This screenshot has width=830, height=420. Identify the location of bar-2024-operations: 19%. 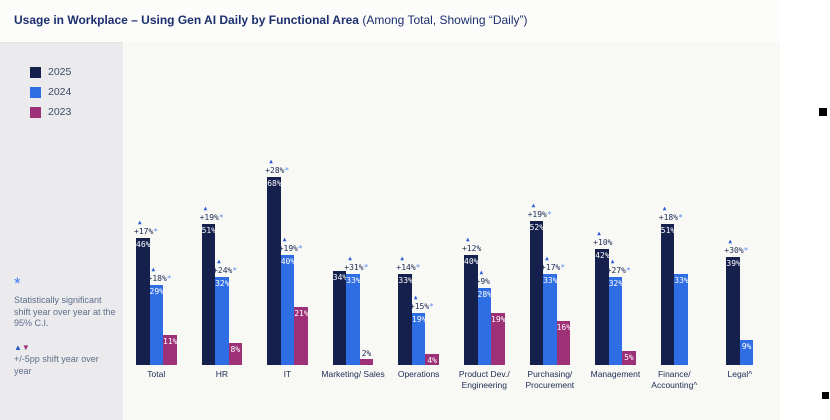
(419, 339).